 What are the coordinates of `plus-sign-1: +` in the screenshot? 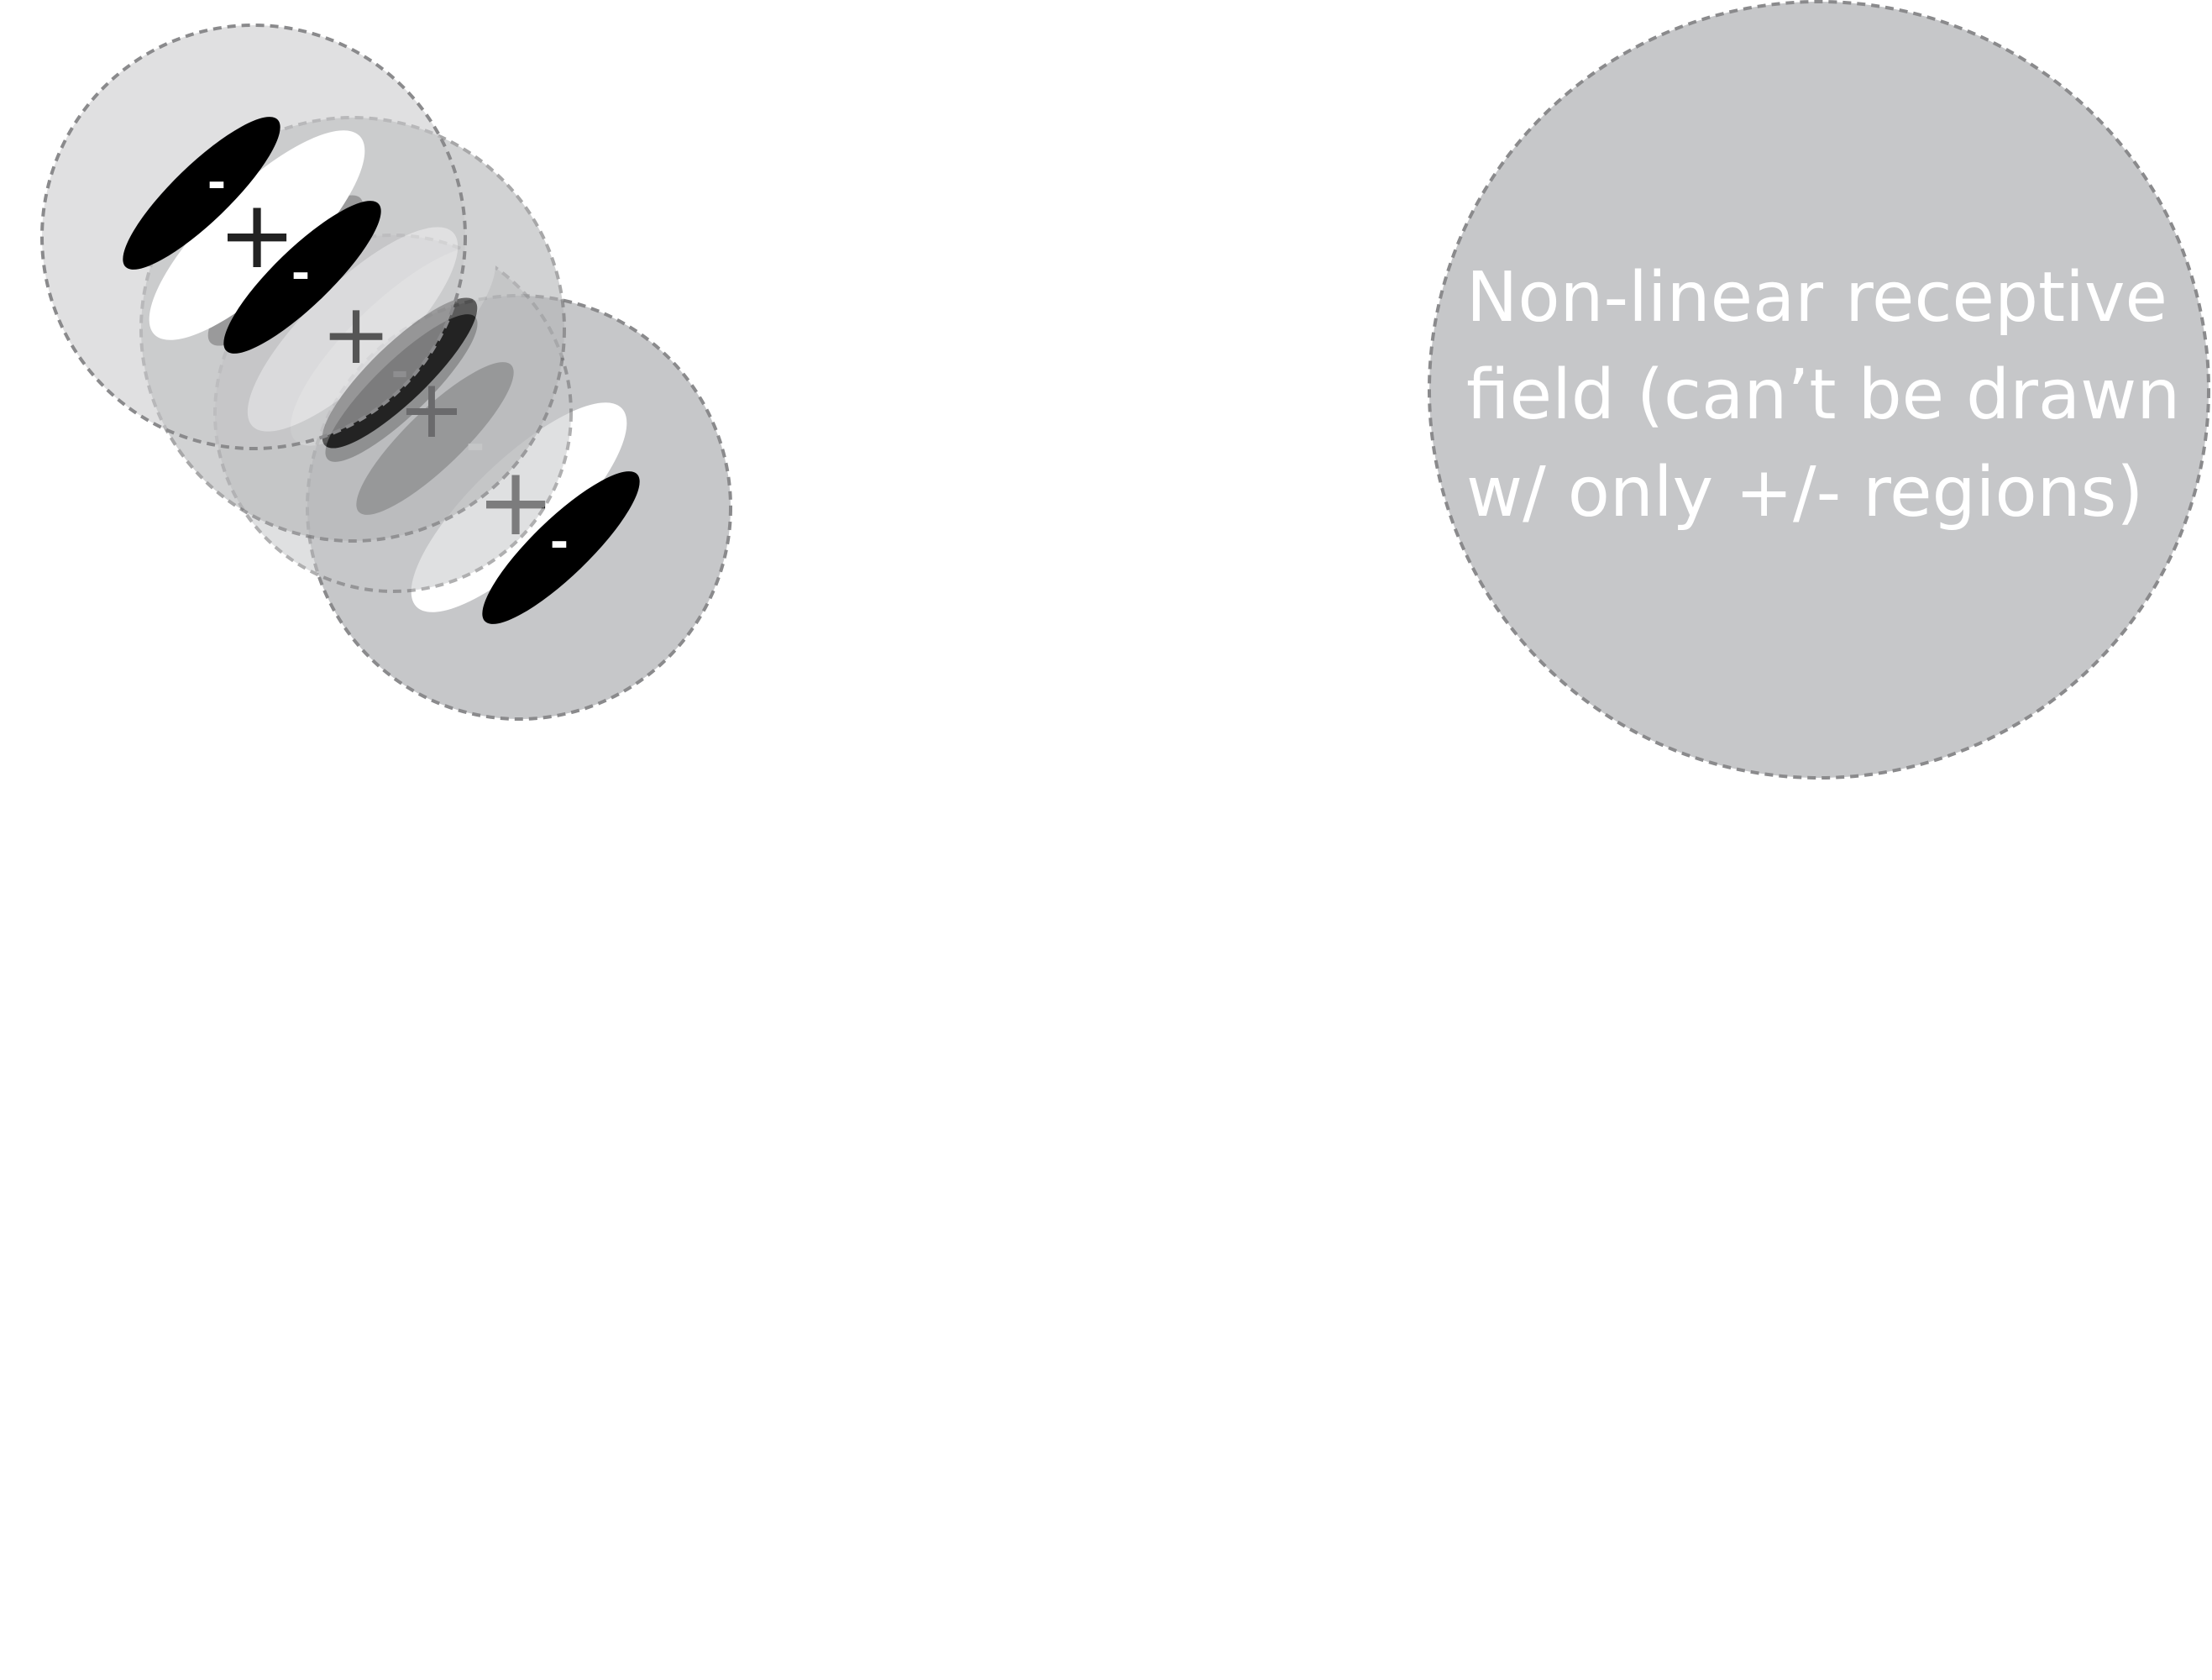 It's located at (257, 235).